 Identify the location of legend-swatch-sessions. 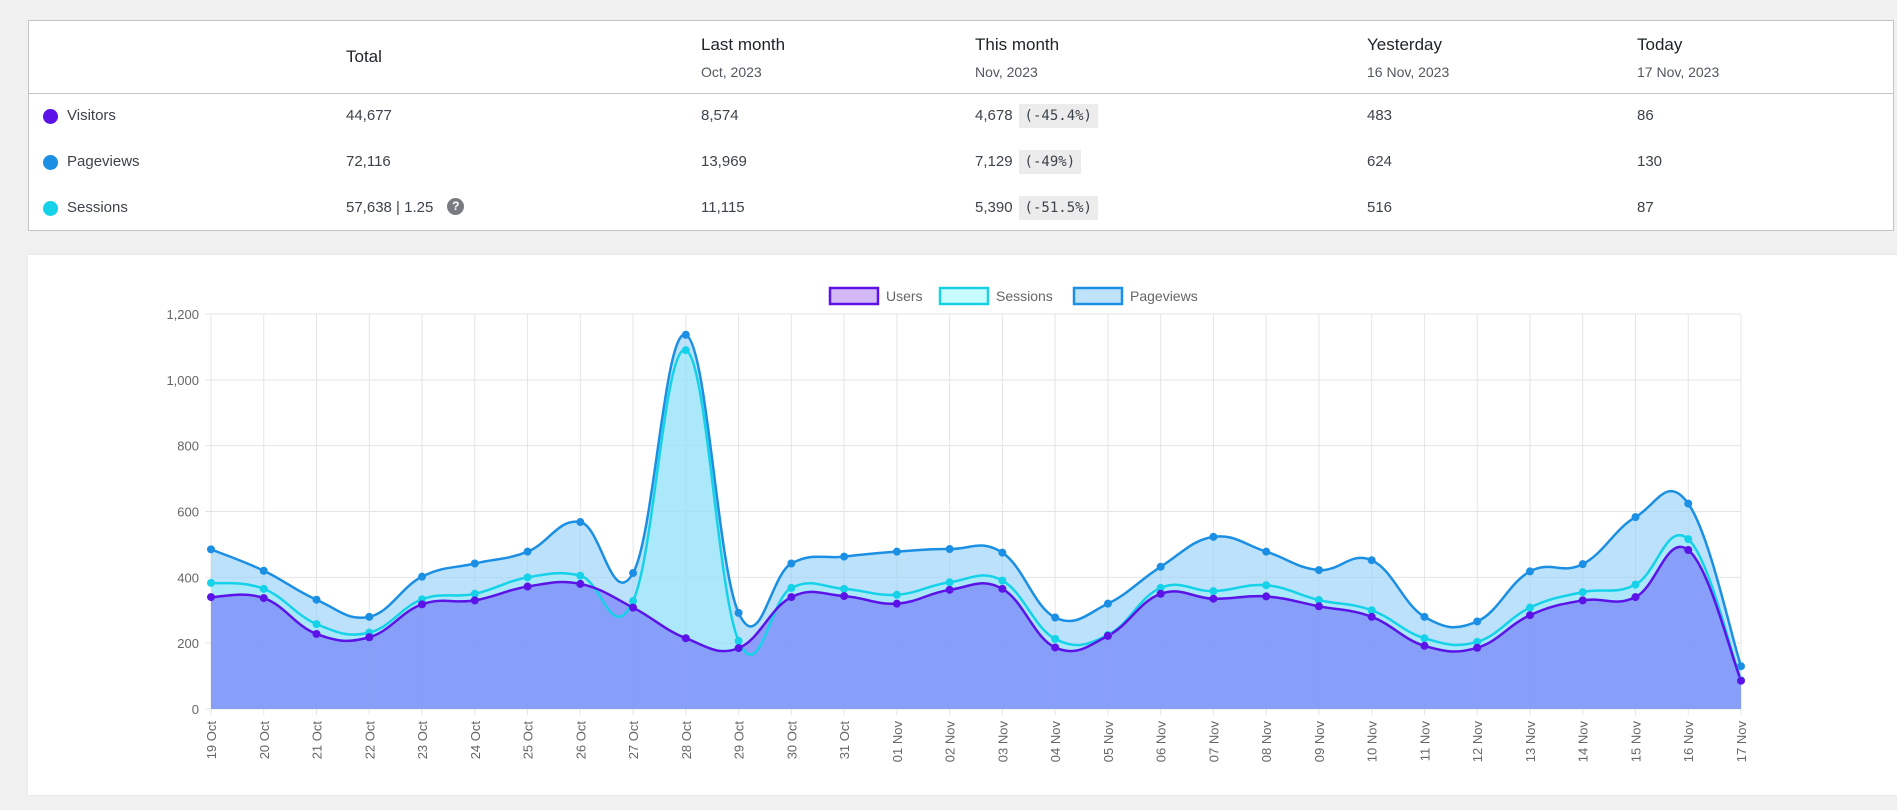
(964, 296).